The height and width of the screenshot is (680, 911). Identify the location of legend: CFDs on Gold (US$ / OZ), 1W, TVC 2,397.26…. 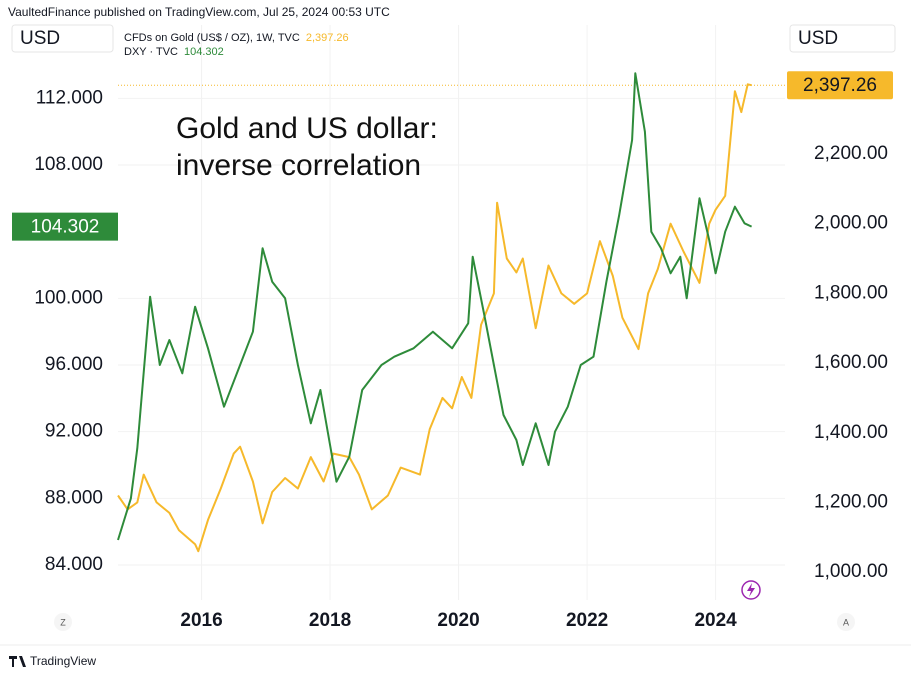
(236, 45).